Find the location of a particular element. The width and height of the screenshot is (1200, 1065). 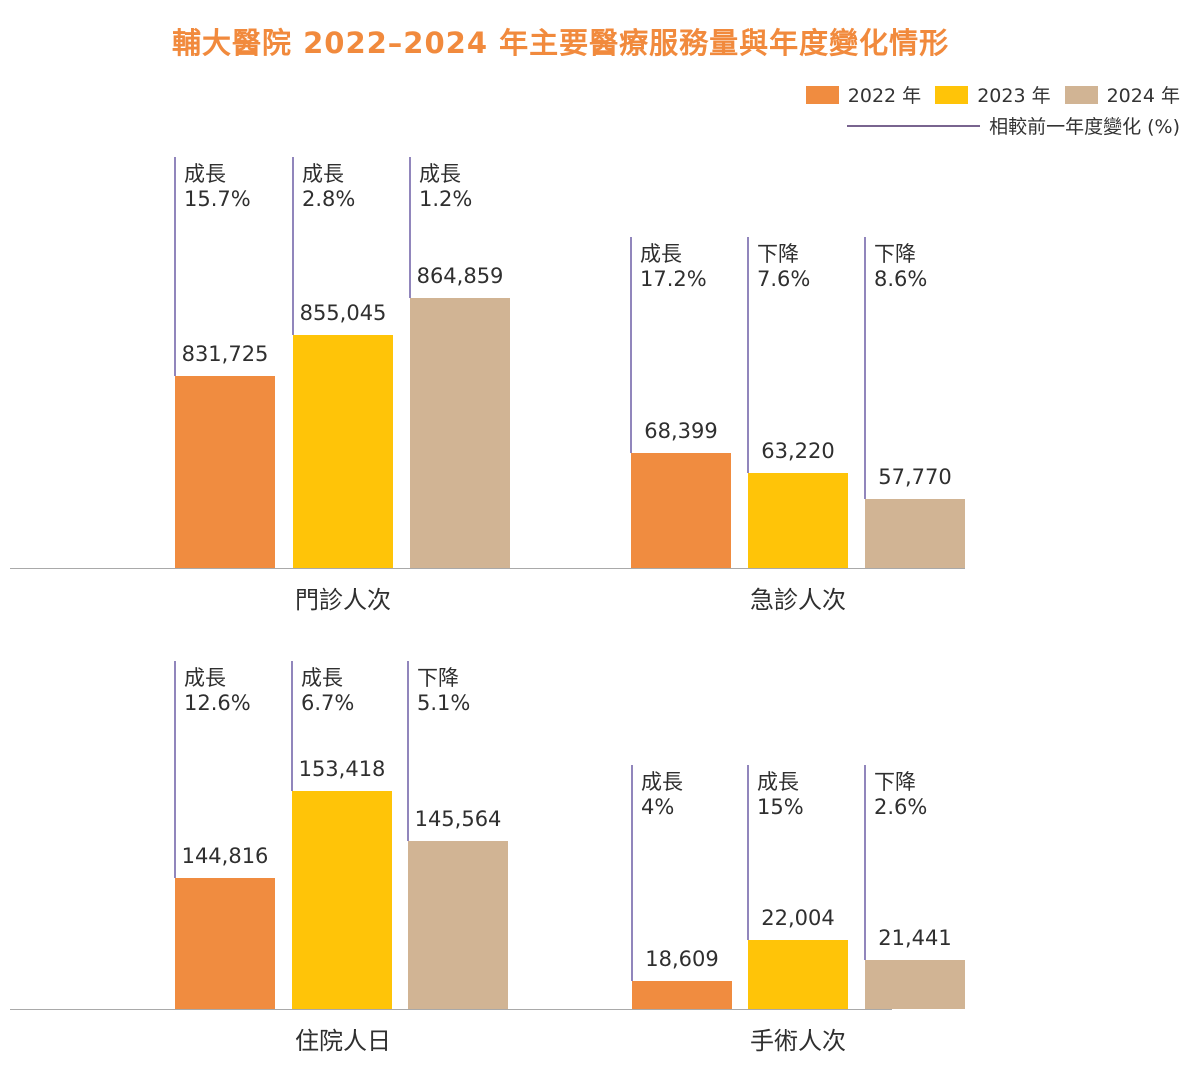

legend-item-2022: 2022 年 is located at coordinates (863, 94).